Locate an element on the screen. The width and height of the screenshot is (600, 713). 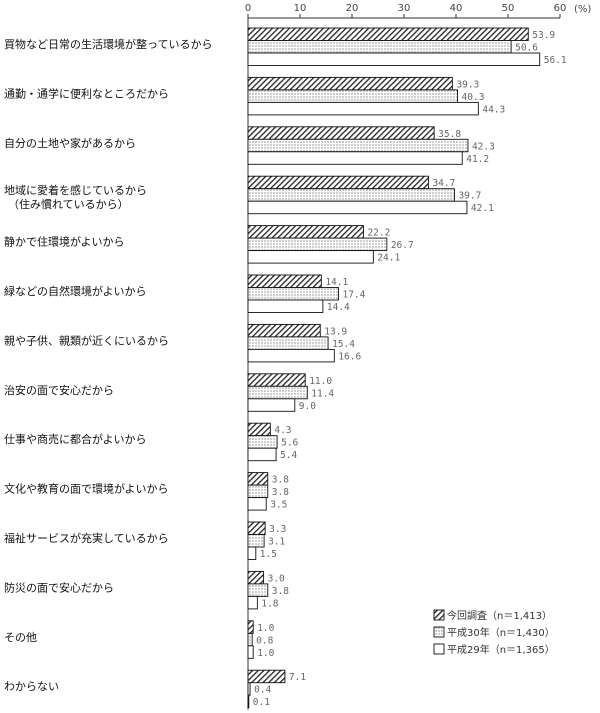
data-label: 39.3 is located at coordinates (467, 84).